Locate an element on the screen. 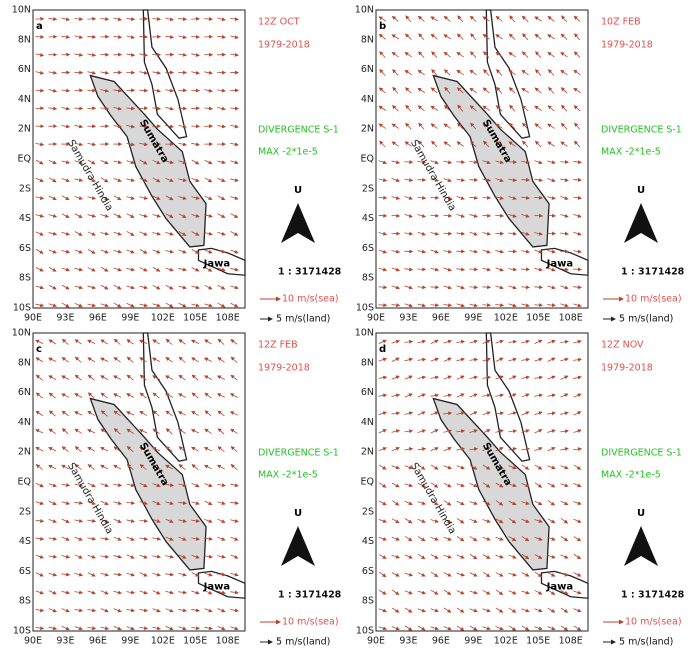 This screenshot has width=692, height=648. panel-label: b is located at coordinates (382, 26).